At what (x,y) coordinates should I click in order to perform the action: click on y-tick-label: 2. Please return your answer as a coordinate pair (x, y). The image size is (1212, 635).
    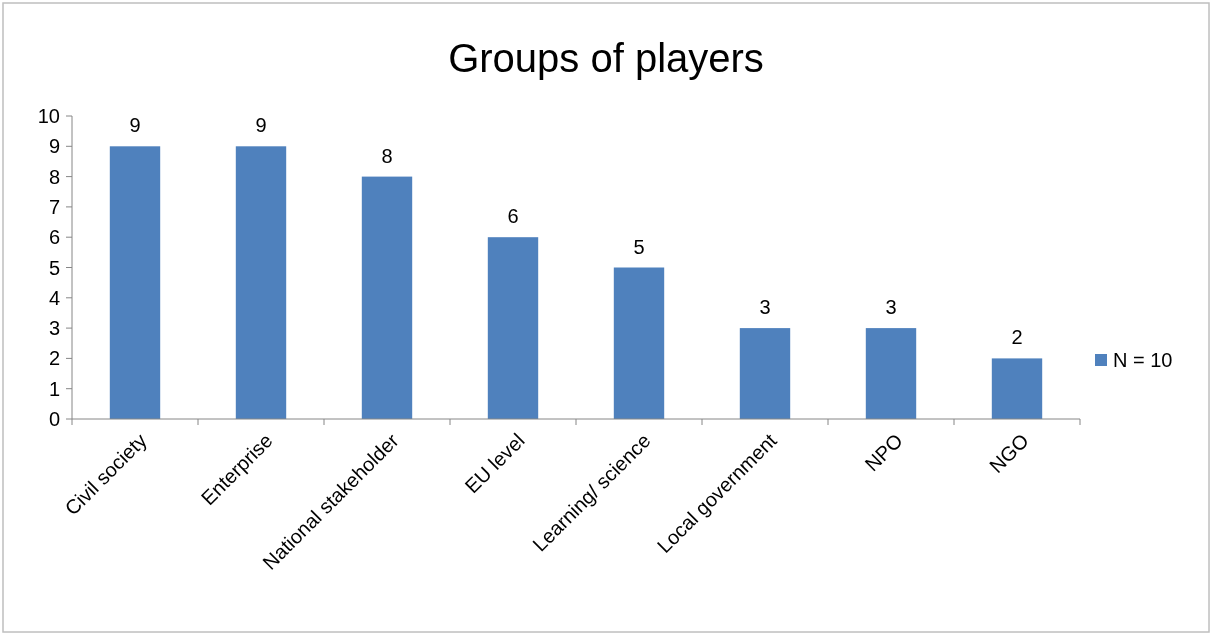
    Looking at the image, I should click on (54, 358).